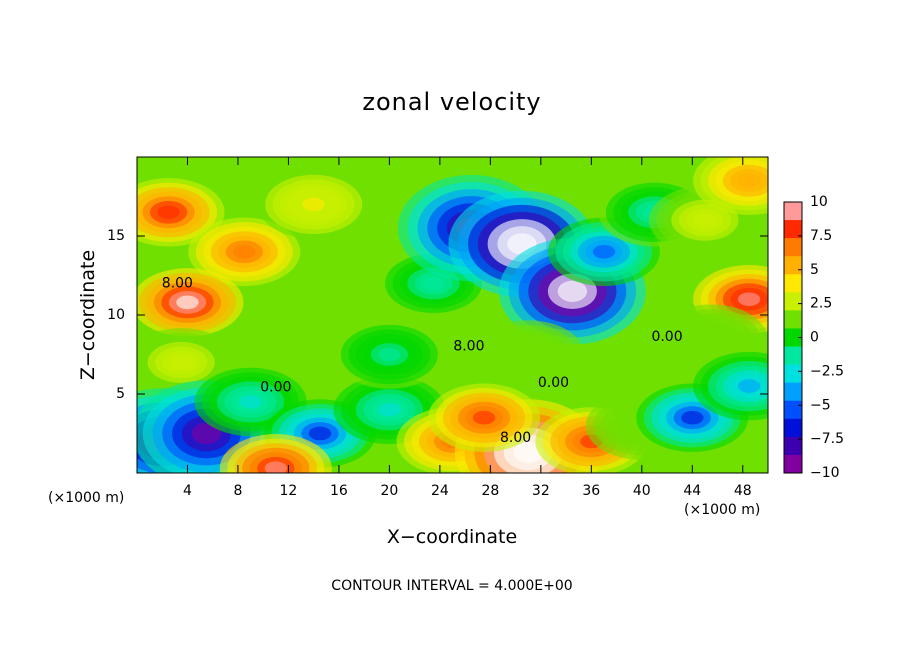  What do you see at coordinates (827, 439) in the screenshot?
I see `colorbar-tick-label: −7.5` at bounding box center [827, 439].